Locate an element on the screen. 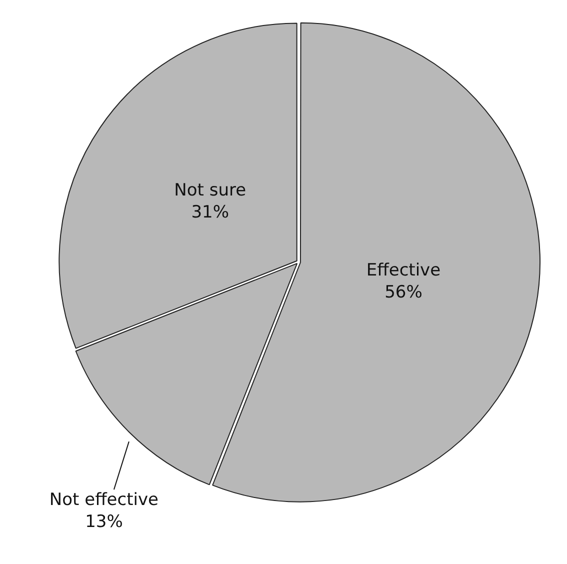 Image resolution: width=567 pixels, height=564 pixels. data-label: 31% is located at coordinates (210, 212).